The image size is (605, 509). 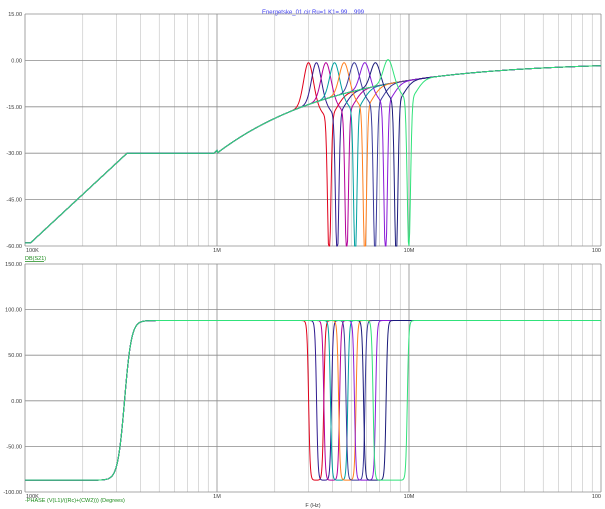 What do you see at coordinates (16, 61) in the screenshot?
I see `top-y-tick-label: 0.00` at bounding box center [16, 61].